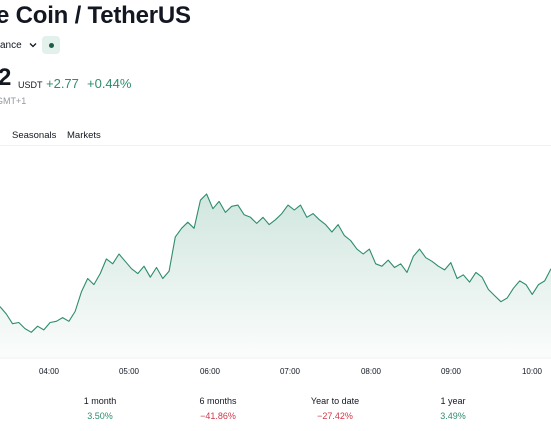  Describe the element at coordinates (218, 416) in the screenshot. I see `perf-value: −41.86%` at that location.